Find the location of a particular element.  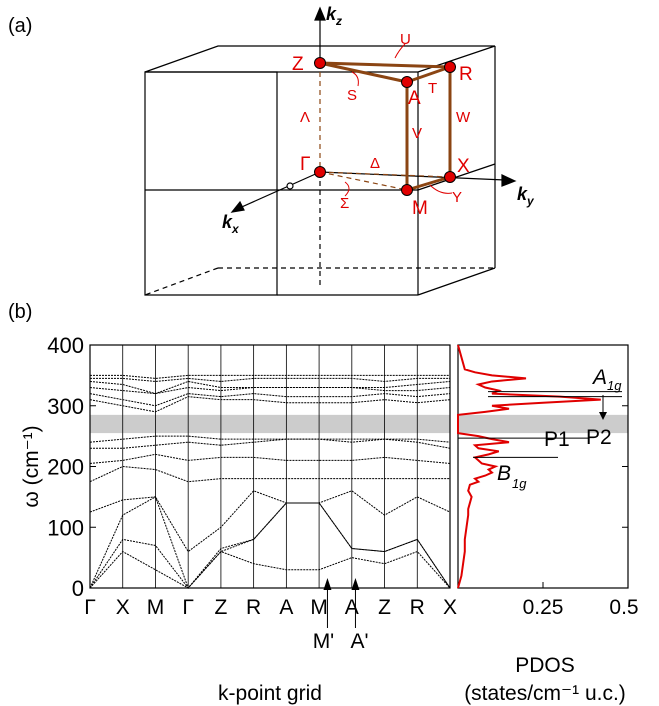

pdos-curve is located at coordinates (529, 466).